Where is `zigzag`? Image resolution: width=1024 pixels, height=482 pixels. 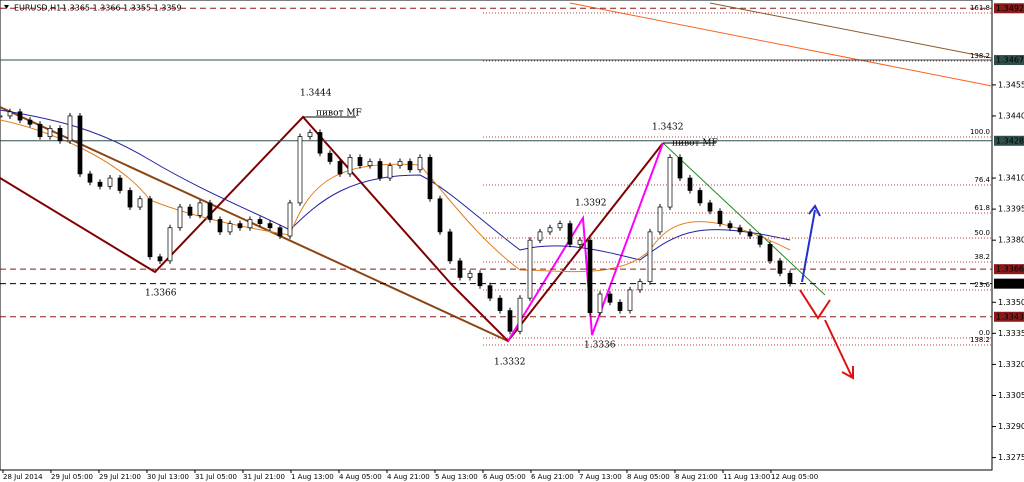 zigzag is located at coordinates (585, 242).